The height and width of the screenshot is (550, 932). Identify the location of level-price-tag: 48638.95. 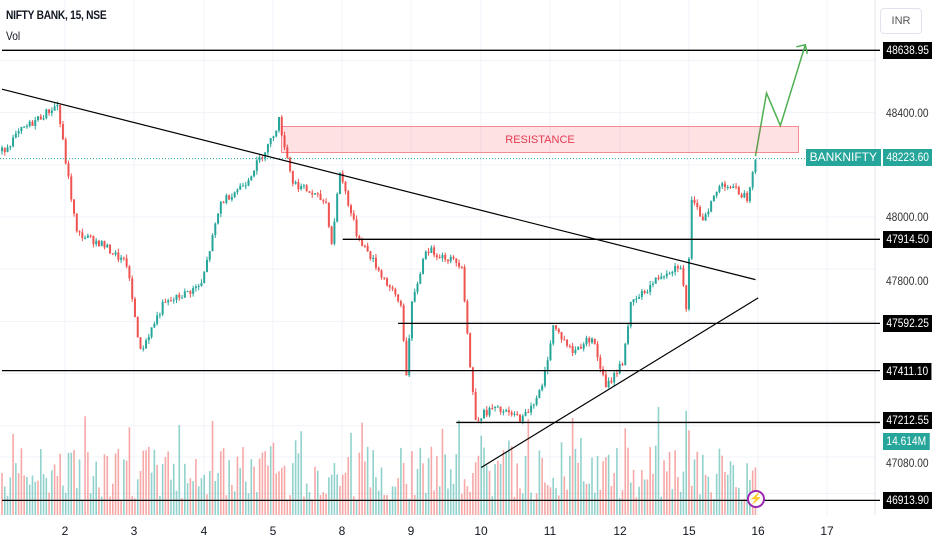
(907, 51).